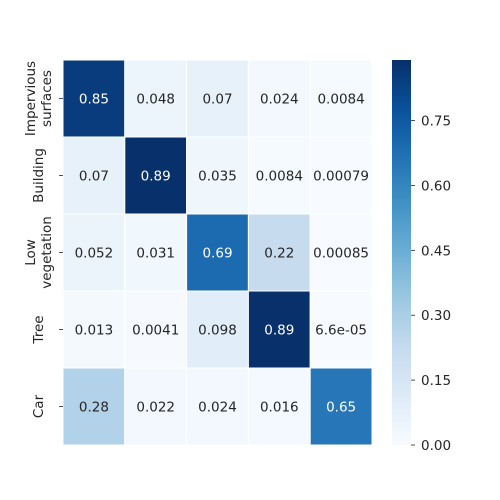 The image size is (500, 500). Describe the element at coordinates (47, 252) in the screenshot. I see `row-label: vegetation` at that location.